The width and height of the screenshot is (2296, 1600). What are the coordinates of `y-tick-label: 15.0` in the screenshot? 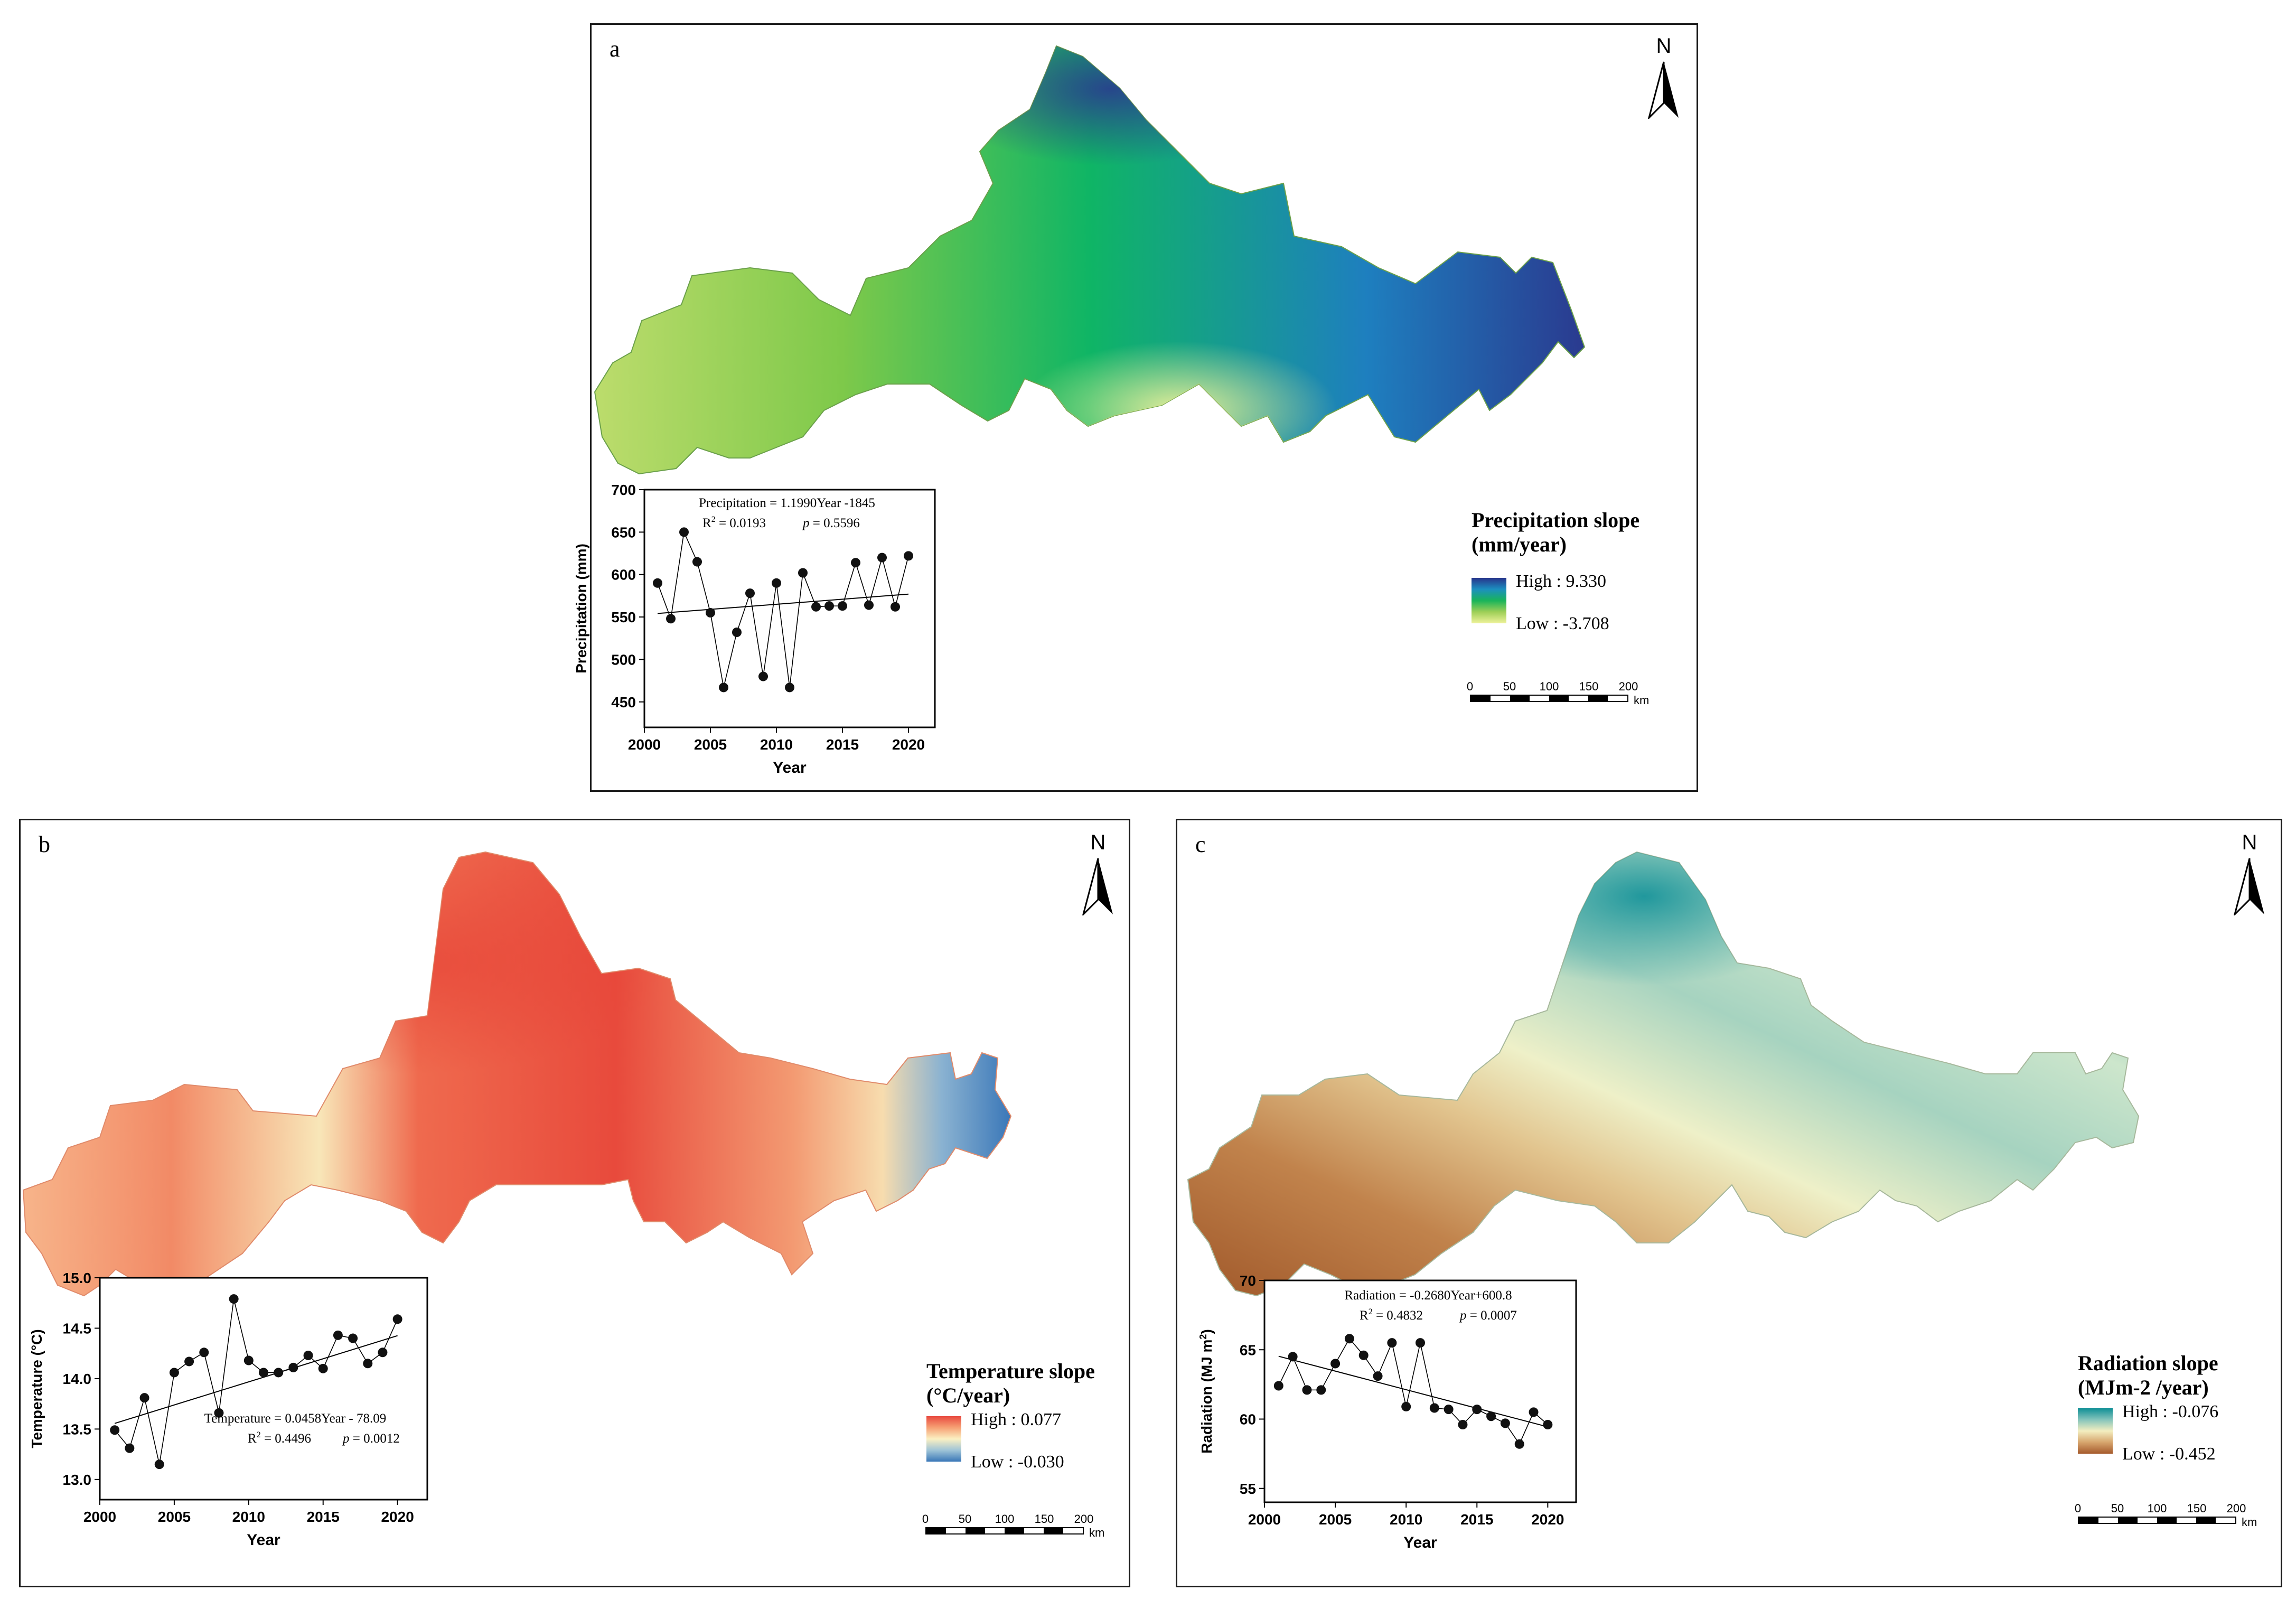 It's located at (77, 1278).